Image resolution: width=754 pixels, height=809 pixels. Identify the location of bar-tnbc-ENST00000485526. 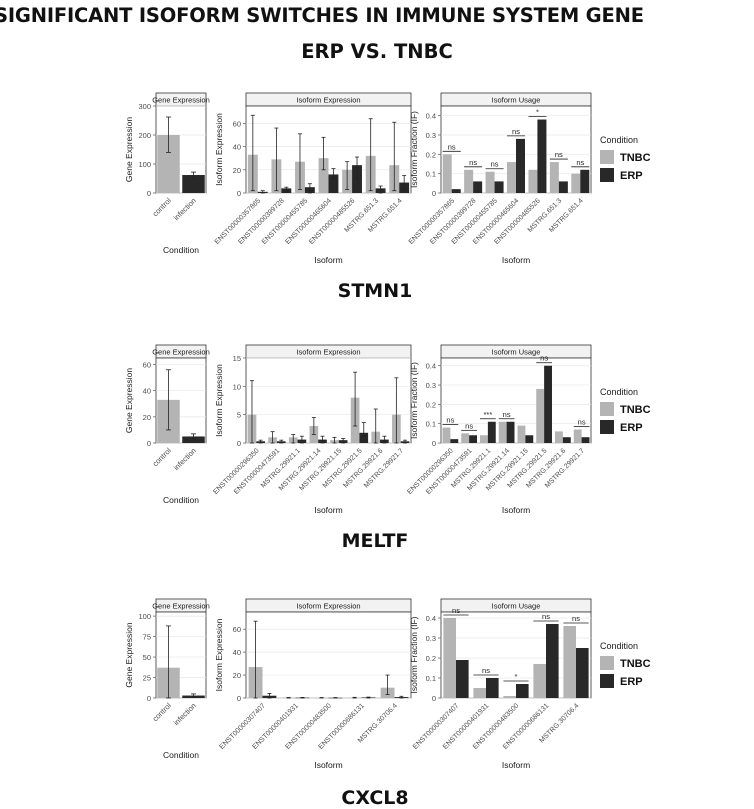
(533, 181).